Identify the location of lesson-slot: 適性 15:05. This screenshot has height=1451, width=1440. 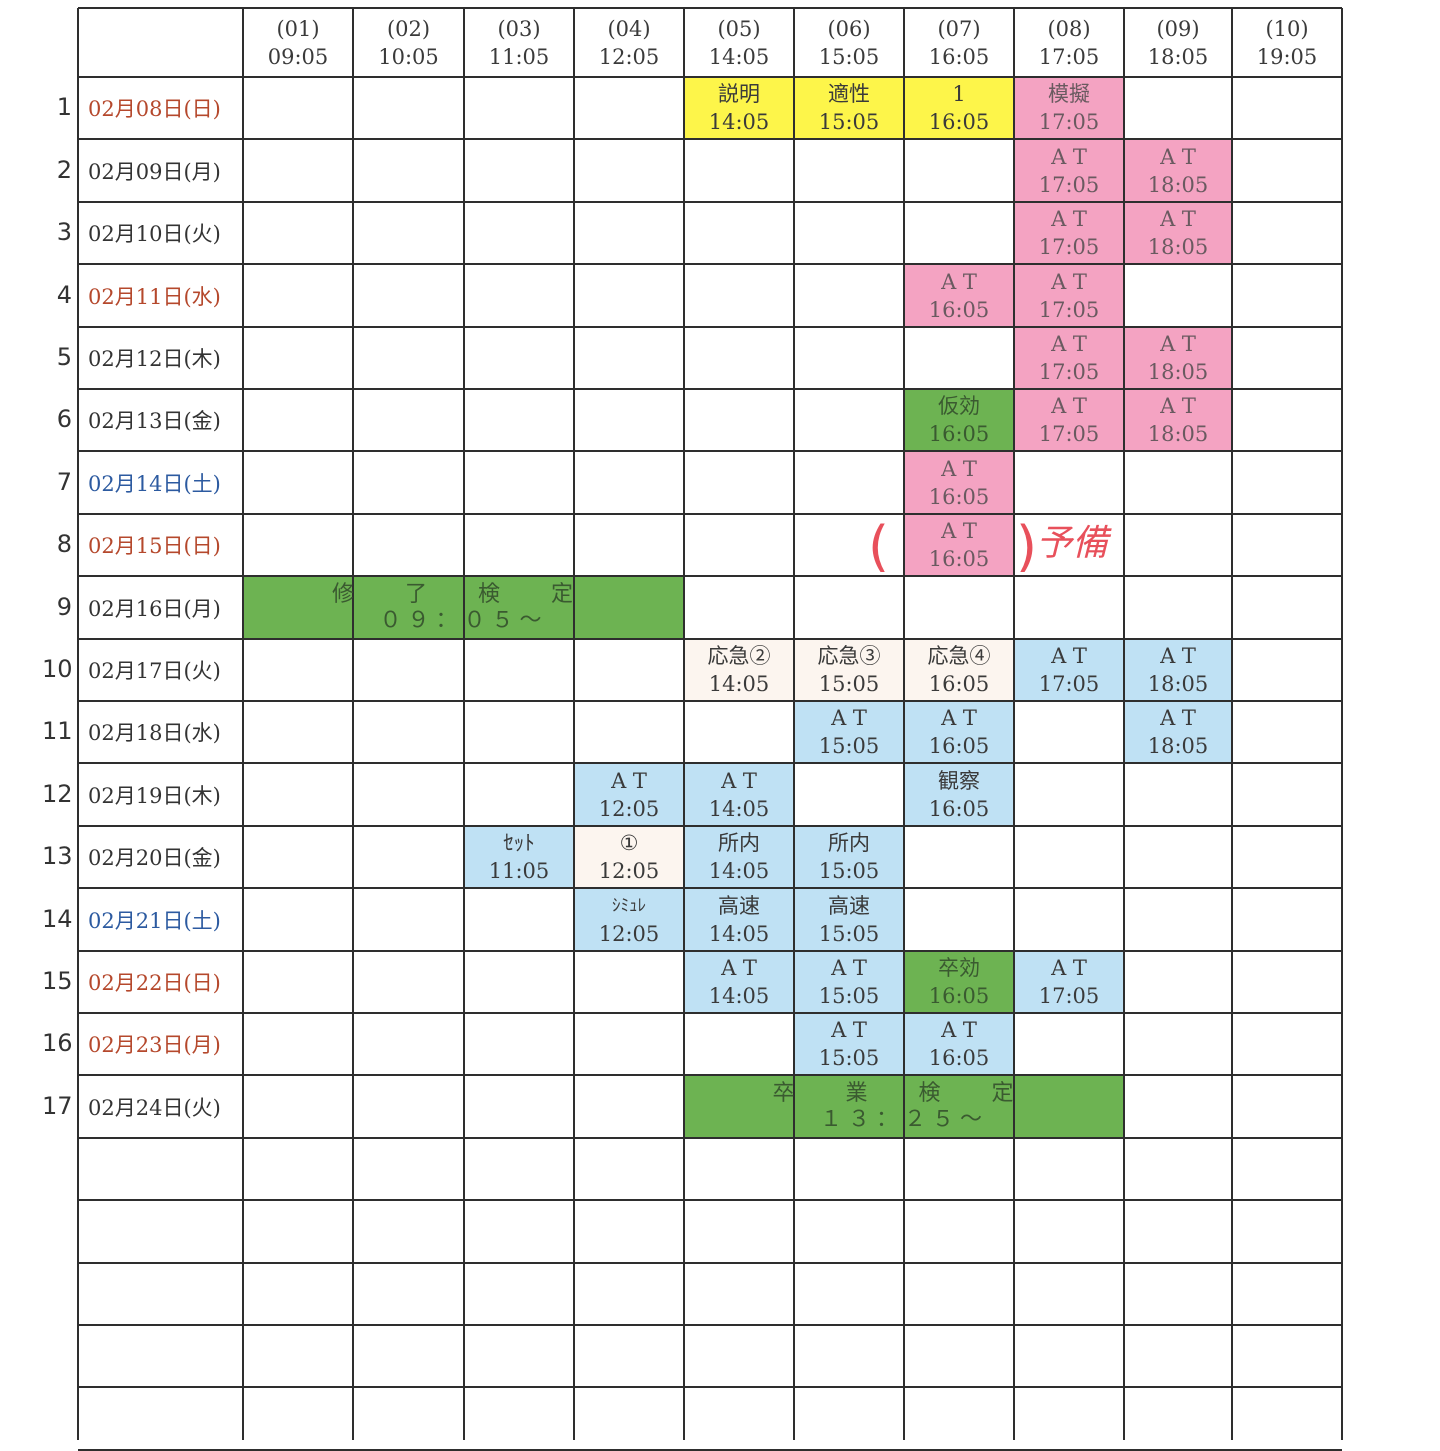
(849, 108).